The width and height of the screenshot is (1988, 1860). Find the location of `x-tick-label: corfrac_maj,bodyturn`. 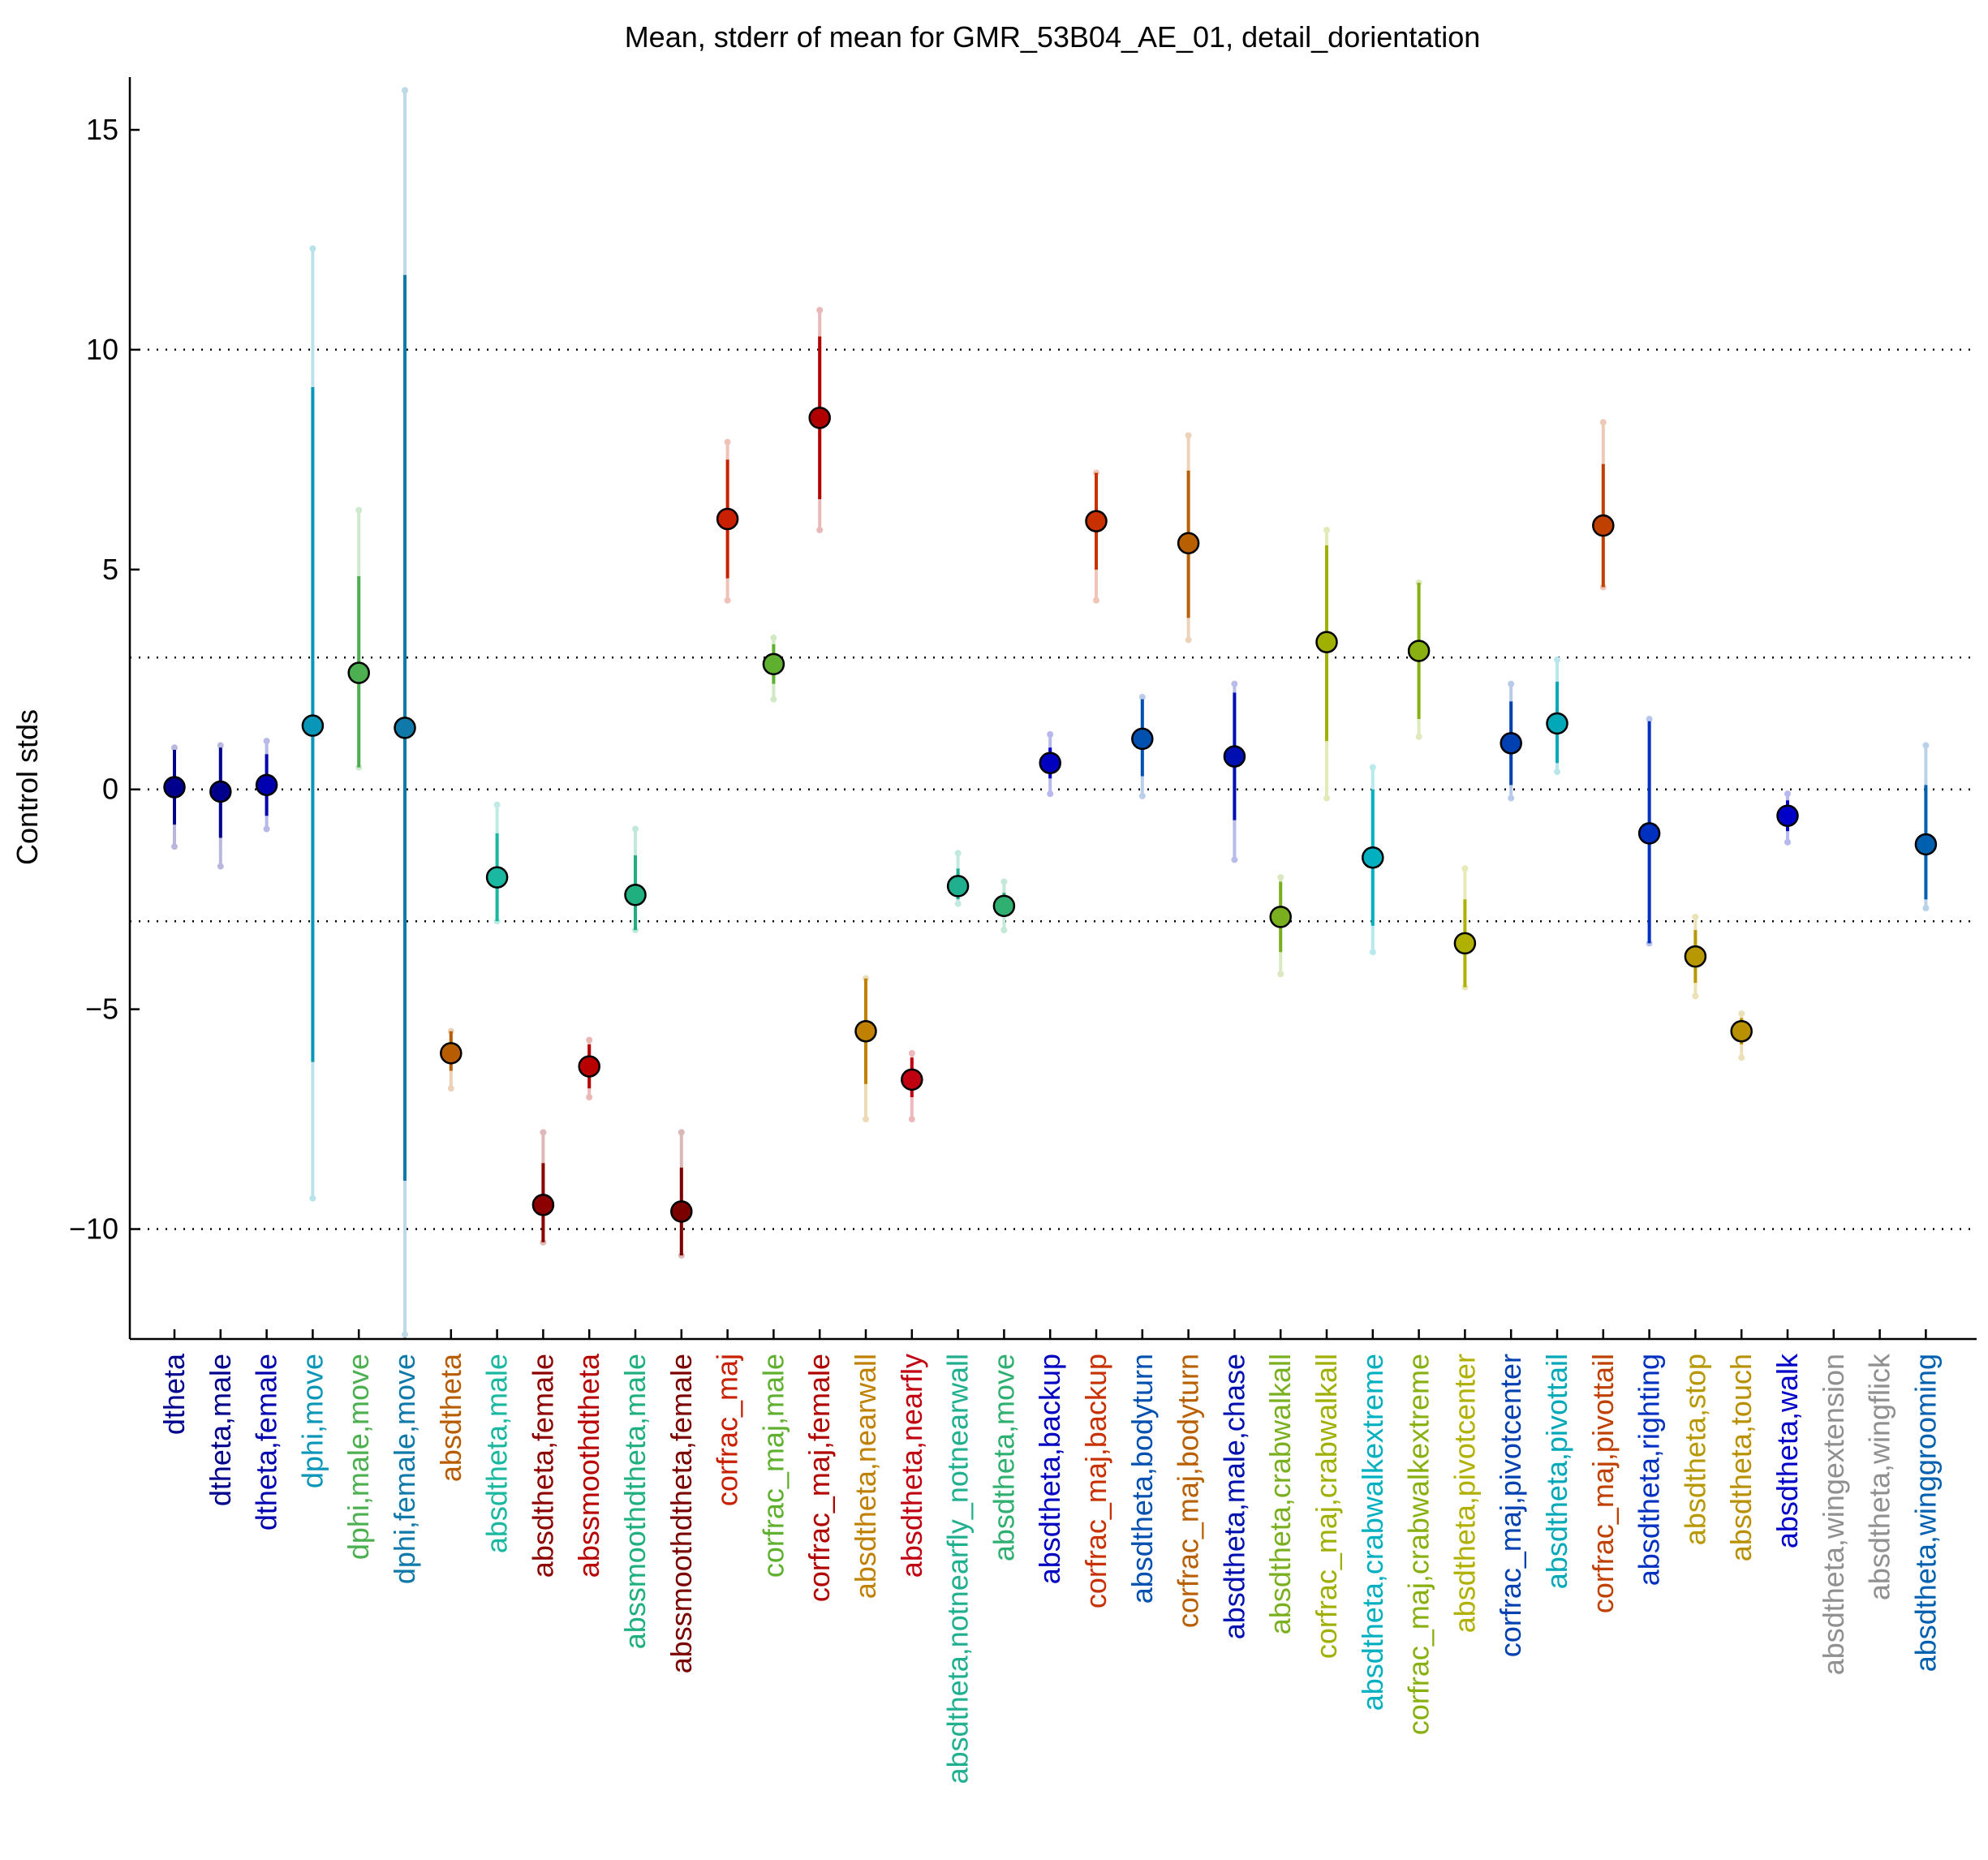

x-tick-label: corfrac_maj,bodyturn is located at coordinates (1188, 1491).